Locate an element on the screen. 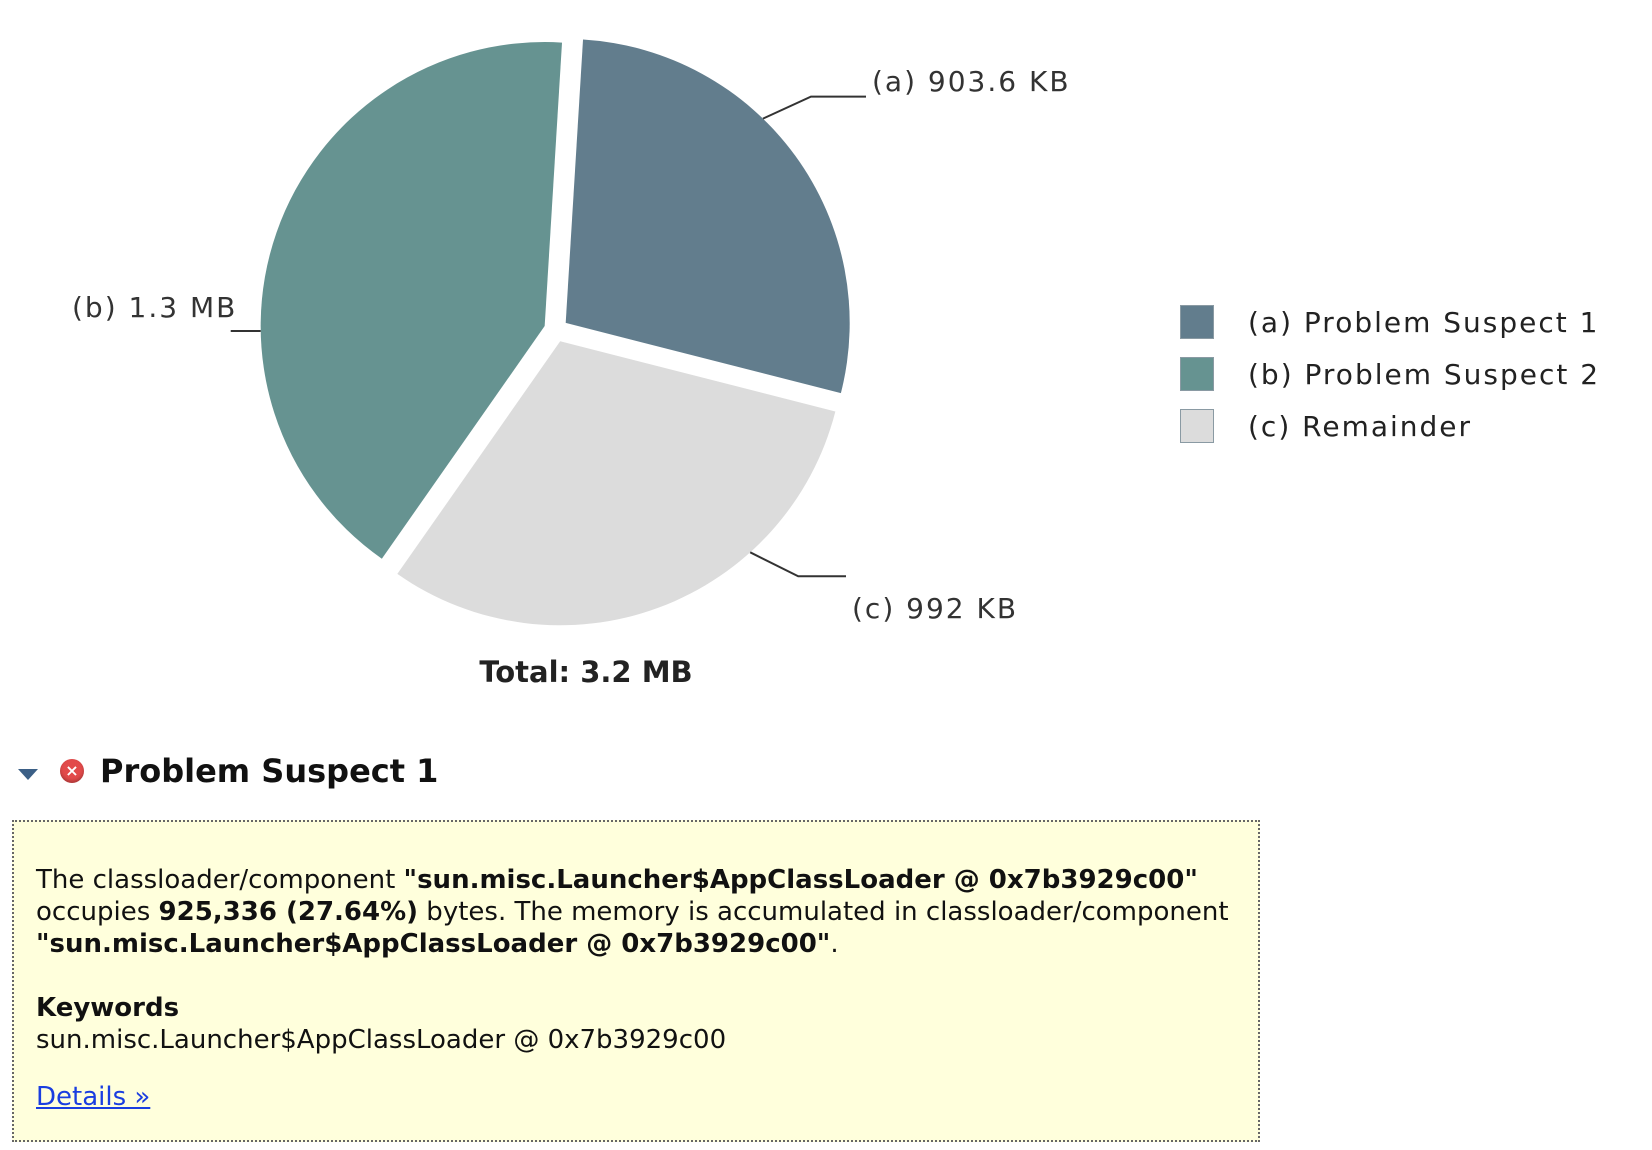 The width and height of the screenshot is (1652, 1150). legend-label-a: (a) Problem Suspect 1 is located at coordinates (1424, 322).